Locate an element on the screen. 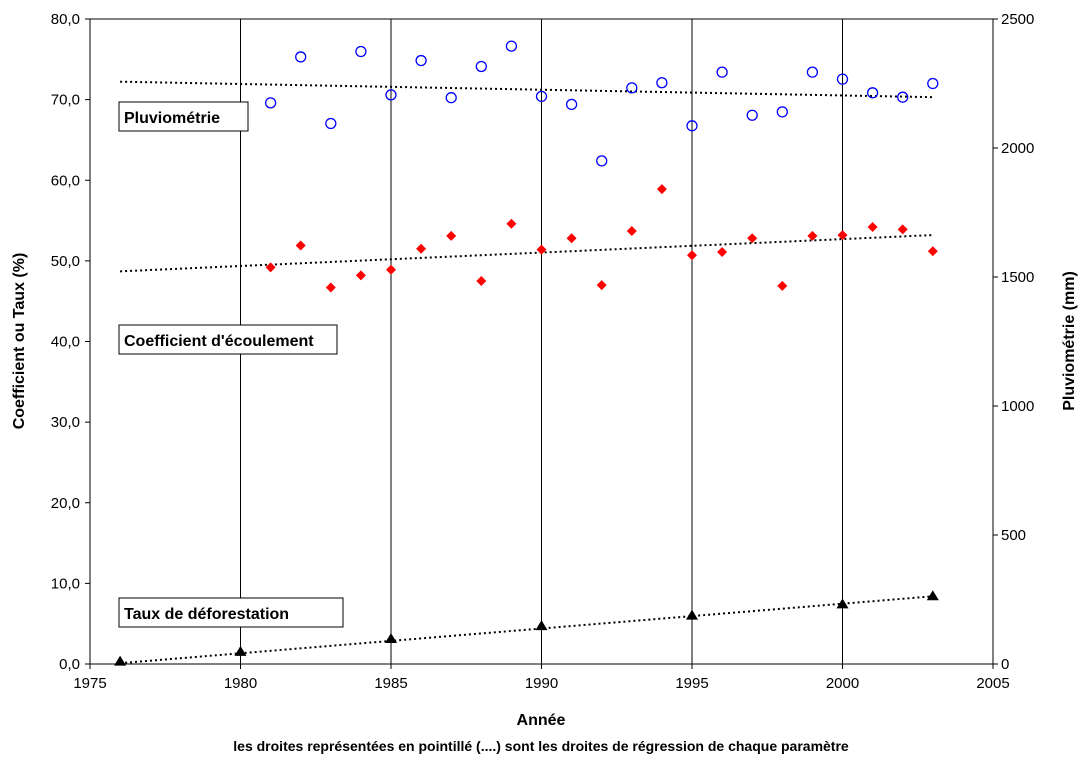  x-tick-label: 2005 is located at coordinates (992, 683).